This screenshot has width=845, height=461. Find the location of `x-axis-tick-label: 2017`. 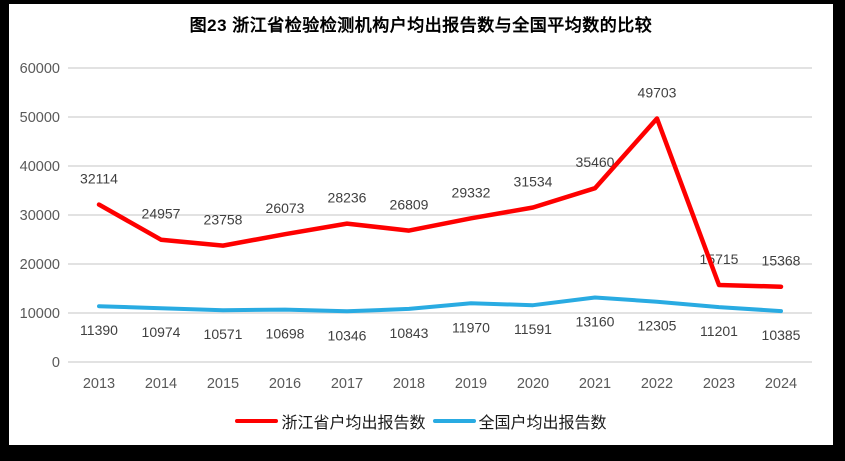

x-axis-tick-label: 2017 is located at coordinates (347, 384).